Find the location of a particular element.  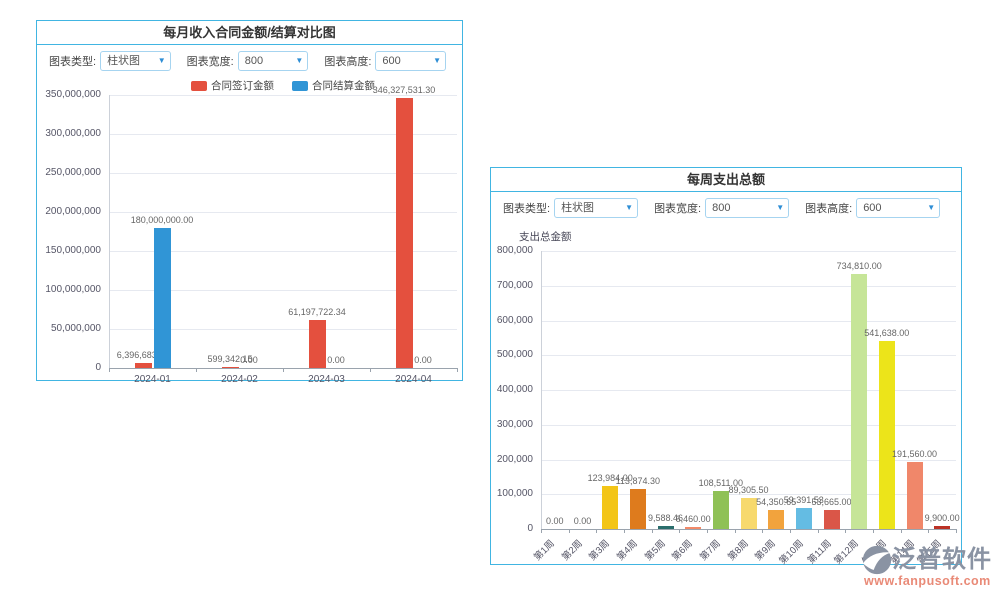

x-axis-category-label: 2024-01 is located at coordinates (152, 379).